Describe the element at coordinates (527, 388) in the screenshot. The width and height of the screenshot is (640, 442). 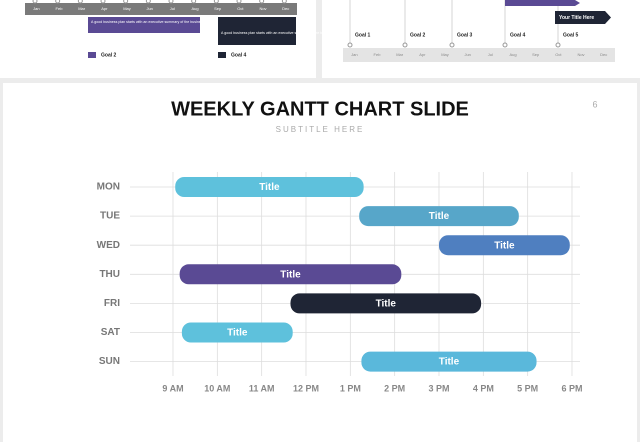
I see `x-tick-label: 5 PM` at that location.